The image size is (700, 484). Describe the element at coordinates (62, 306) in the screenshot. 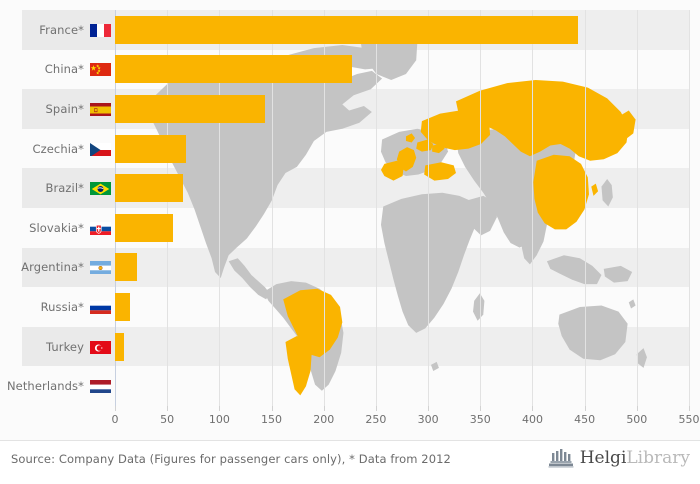

I see `category-label-text: Russia*` at that location.